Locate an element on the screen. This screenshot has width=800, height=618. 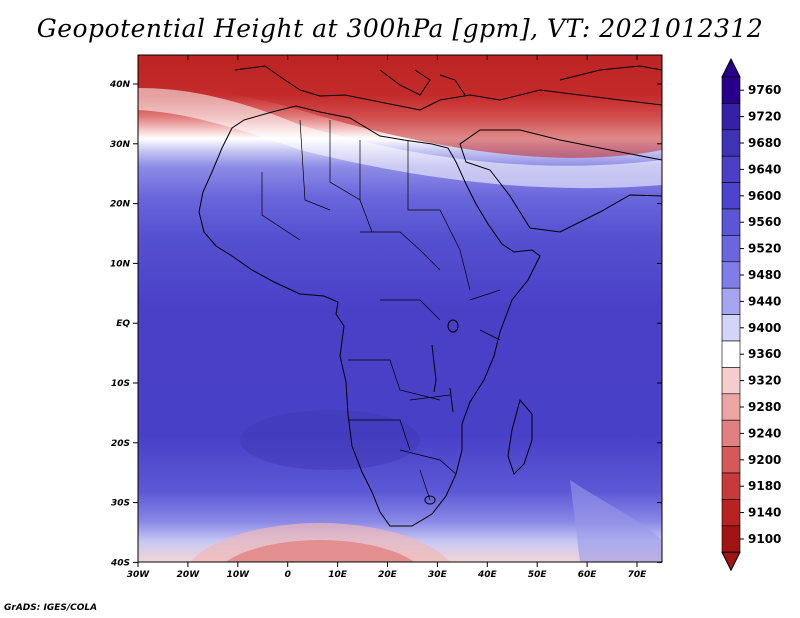
lat-tick-label: 40S is located at coordinates (120, 563).